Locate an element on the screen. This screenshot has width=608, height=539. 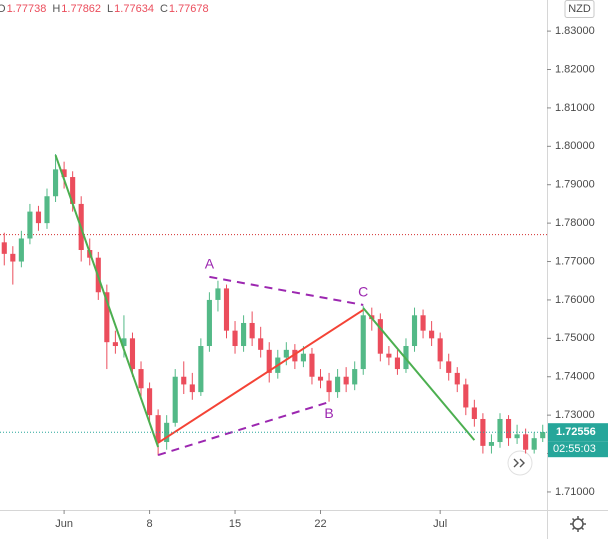
y-tick-label: 1.81000 is located at coordinates (575, 108).